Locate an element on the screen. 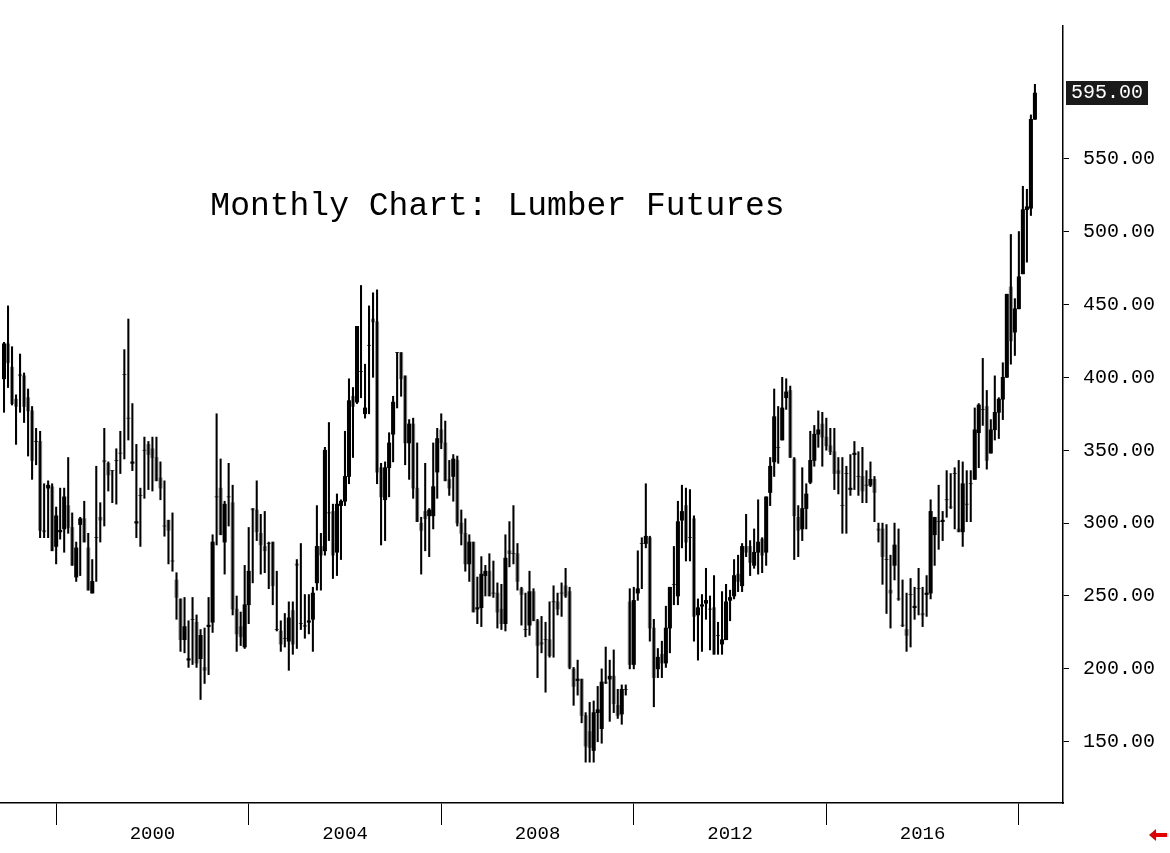  x-tick-label: 2008 is located at coordinates (537, 834).